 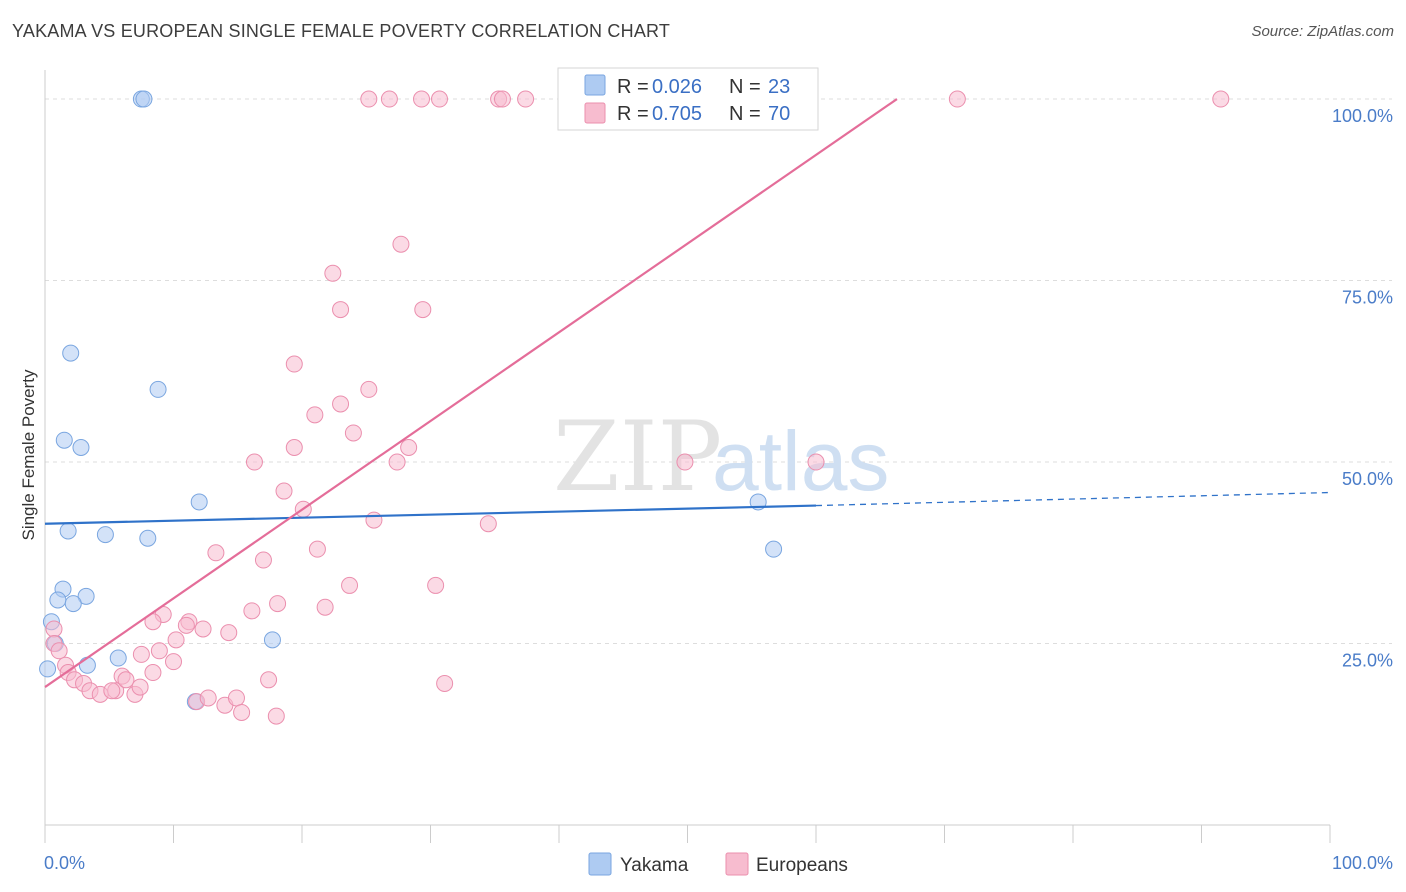 I want to click on stats-legend-n-value-yakama: 23, so click(x=779, y=87).